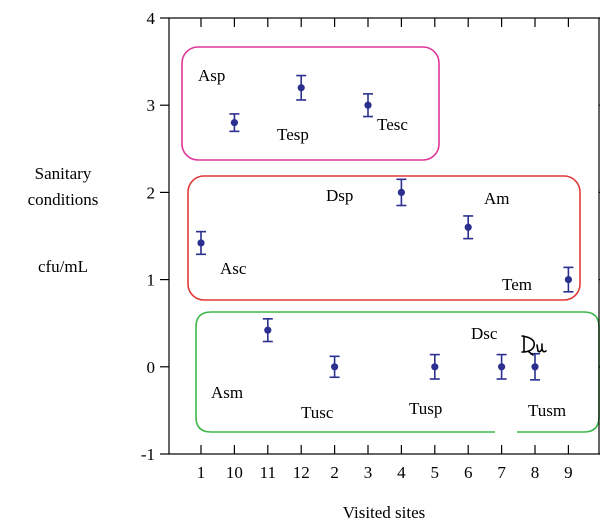  What do you see at coordinates (227, 392) in the screenshot?
I see `label-asm: Asm` at bounding box center [227, 392].